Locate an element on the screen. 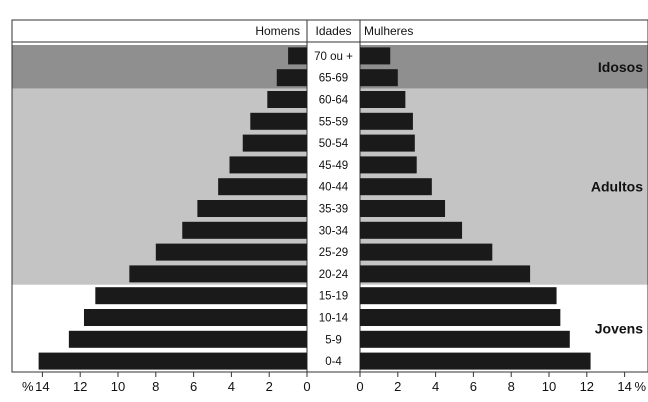 Image resolution: width=648 pixels, height=402 pixels. tick-label-right: 2 is located at coordinates (397, 386).